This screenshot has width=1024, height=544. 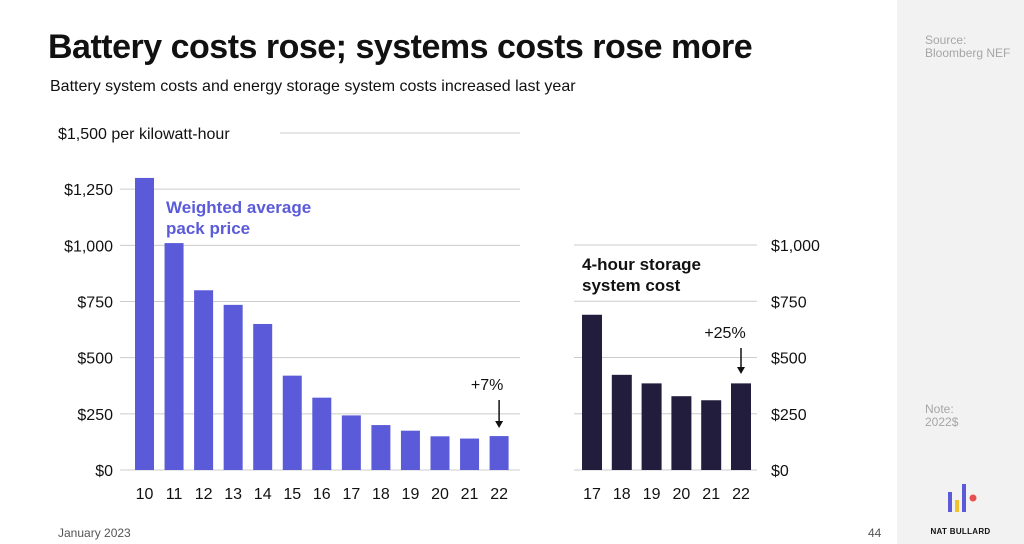 What do you see at coordinates (208, 228) in the screenshot?
I see `series-label: pack price` at bounding box center [208, 228].